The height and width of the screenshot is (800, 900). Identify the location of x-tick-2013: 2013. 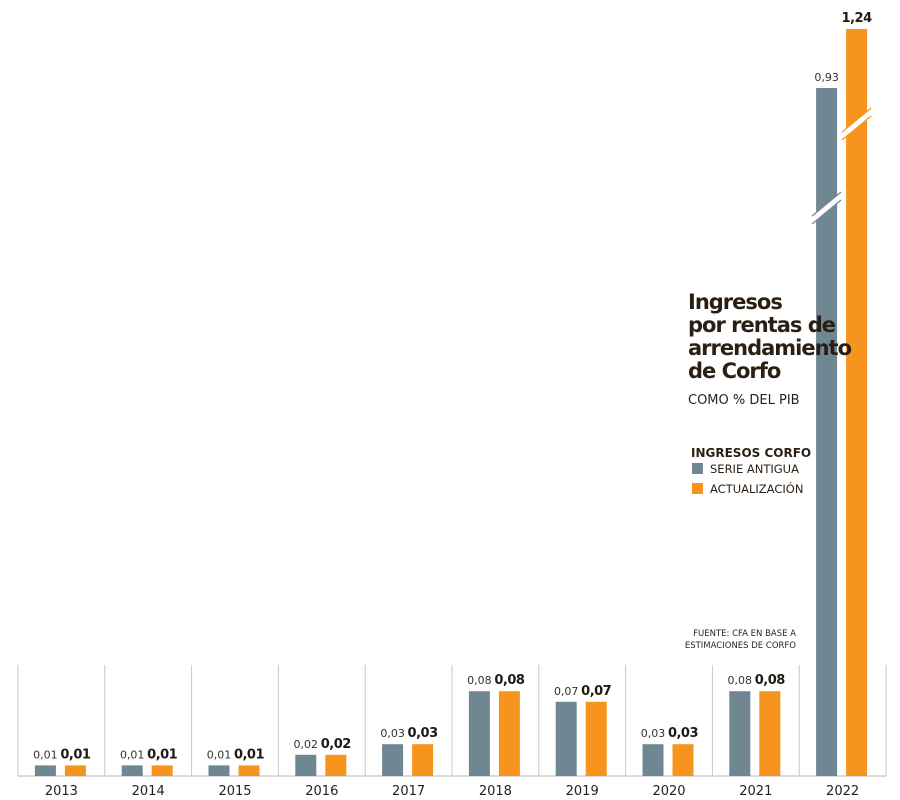
(61, 791).